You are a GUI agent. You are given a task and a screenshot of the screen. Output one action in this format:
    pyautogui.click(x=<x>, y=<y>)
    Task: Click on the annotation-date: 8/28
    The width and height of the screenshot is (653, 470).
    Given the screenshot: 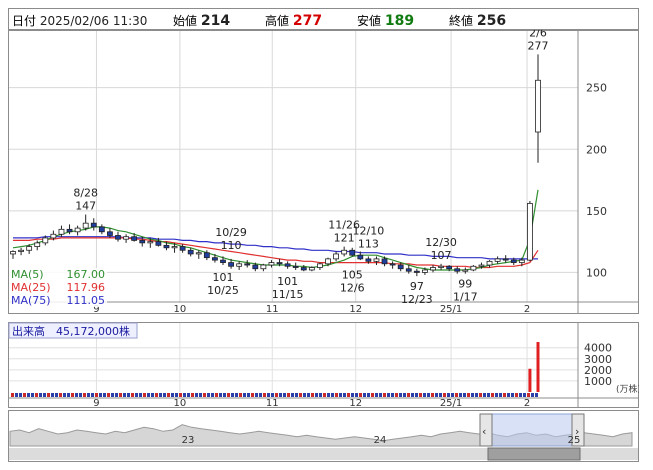 What is the action you would take?
    pyautogui.click(x=85, y=193)
    